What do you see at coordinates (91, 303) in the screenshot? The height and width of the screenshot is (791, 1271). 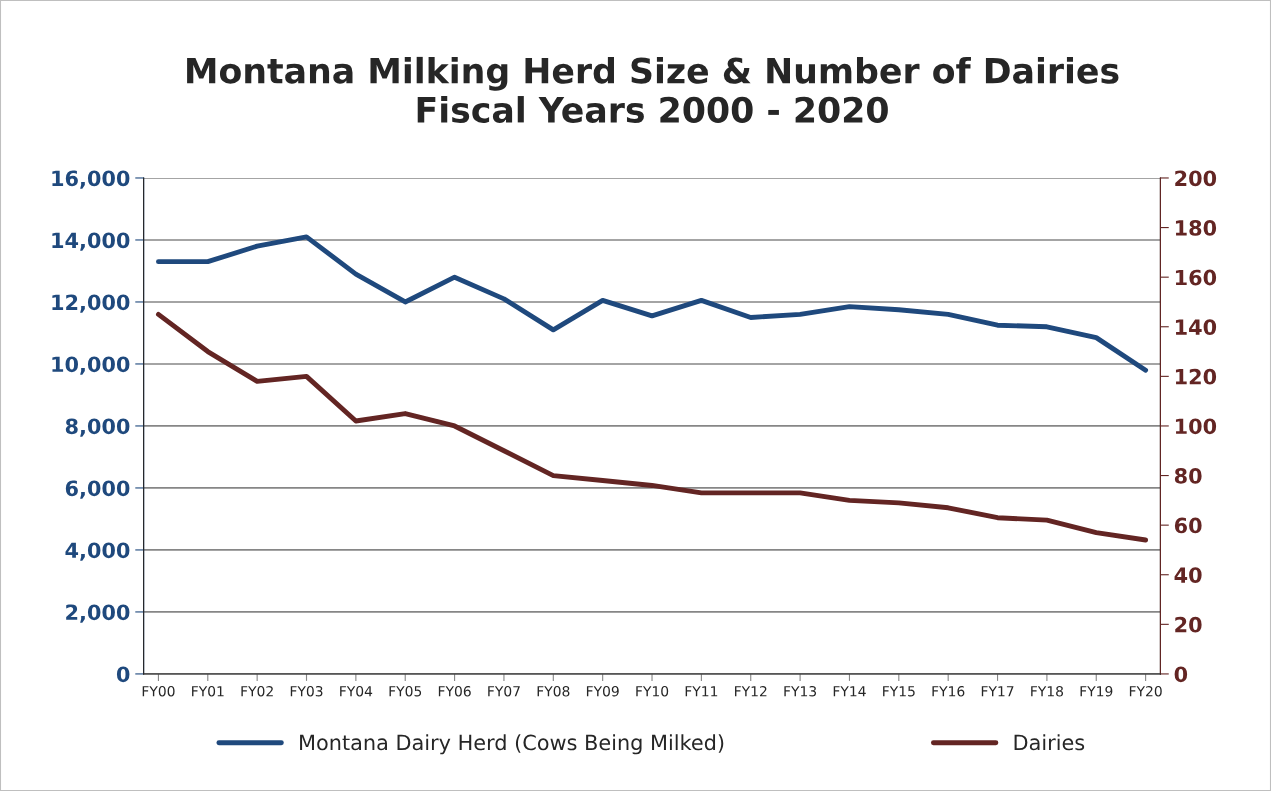 I see `y-tick-label: 12,000` at bounding box center [91, 303].